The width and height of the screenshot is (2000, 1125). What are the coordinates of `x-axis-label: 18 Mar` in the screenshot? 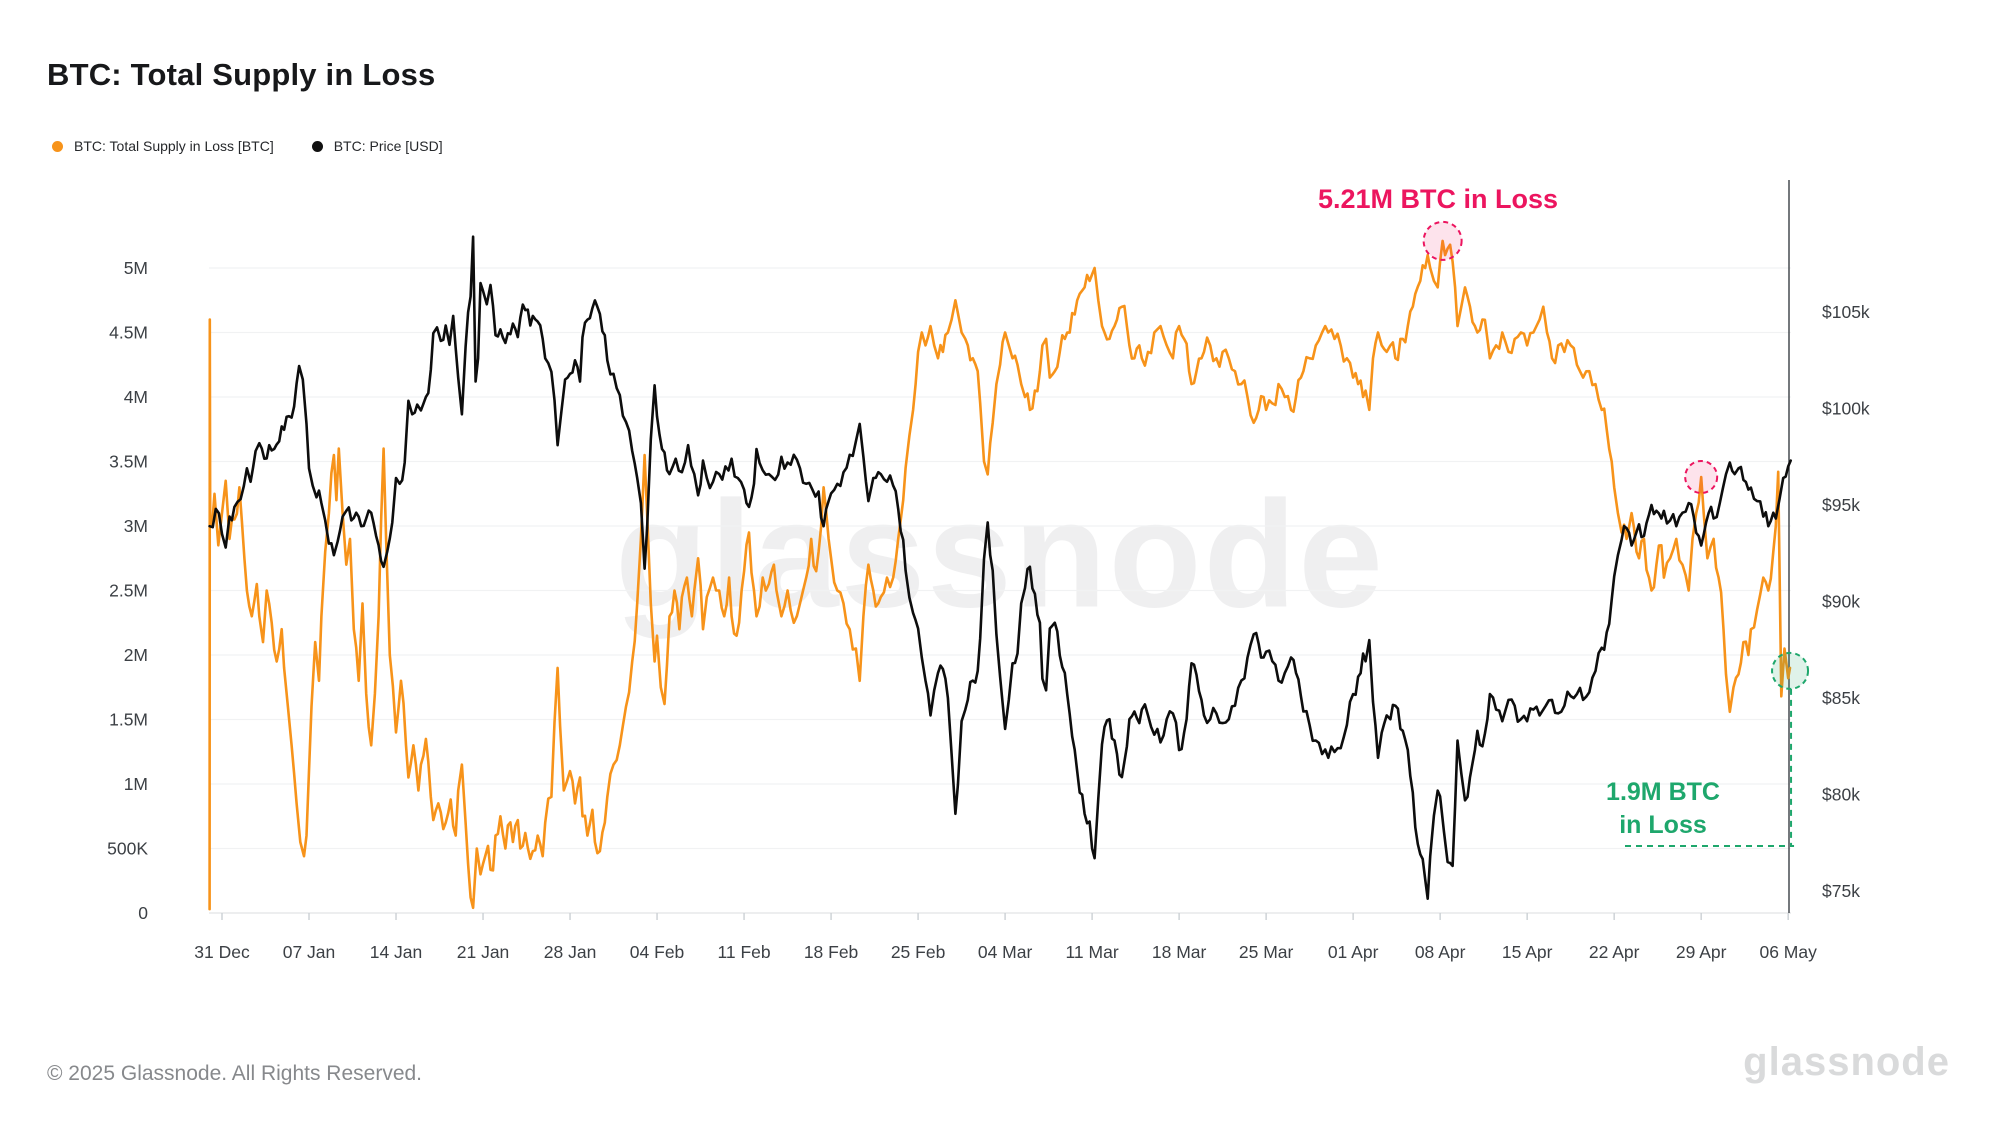 It's located at (1179, 952).